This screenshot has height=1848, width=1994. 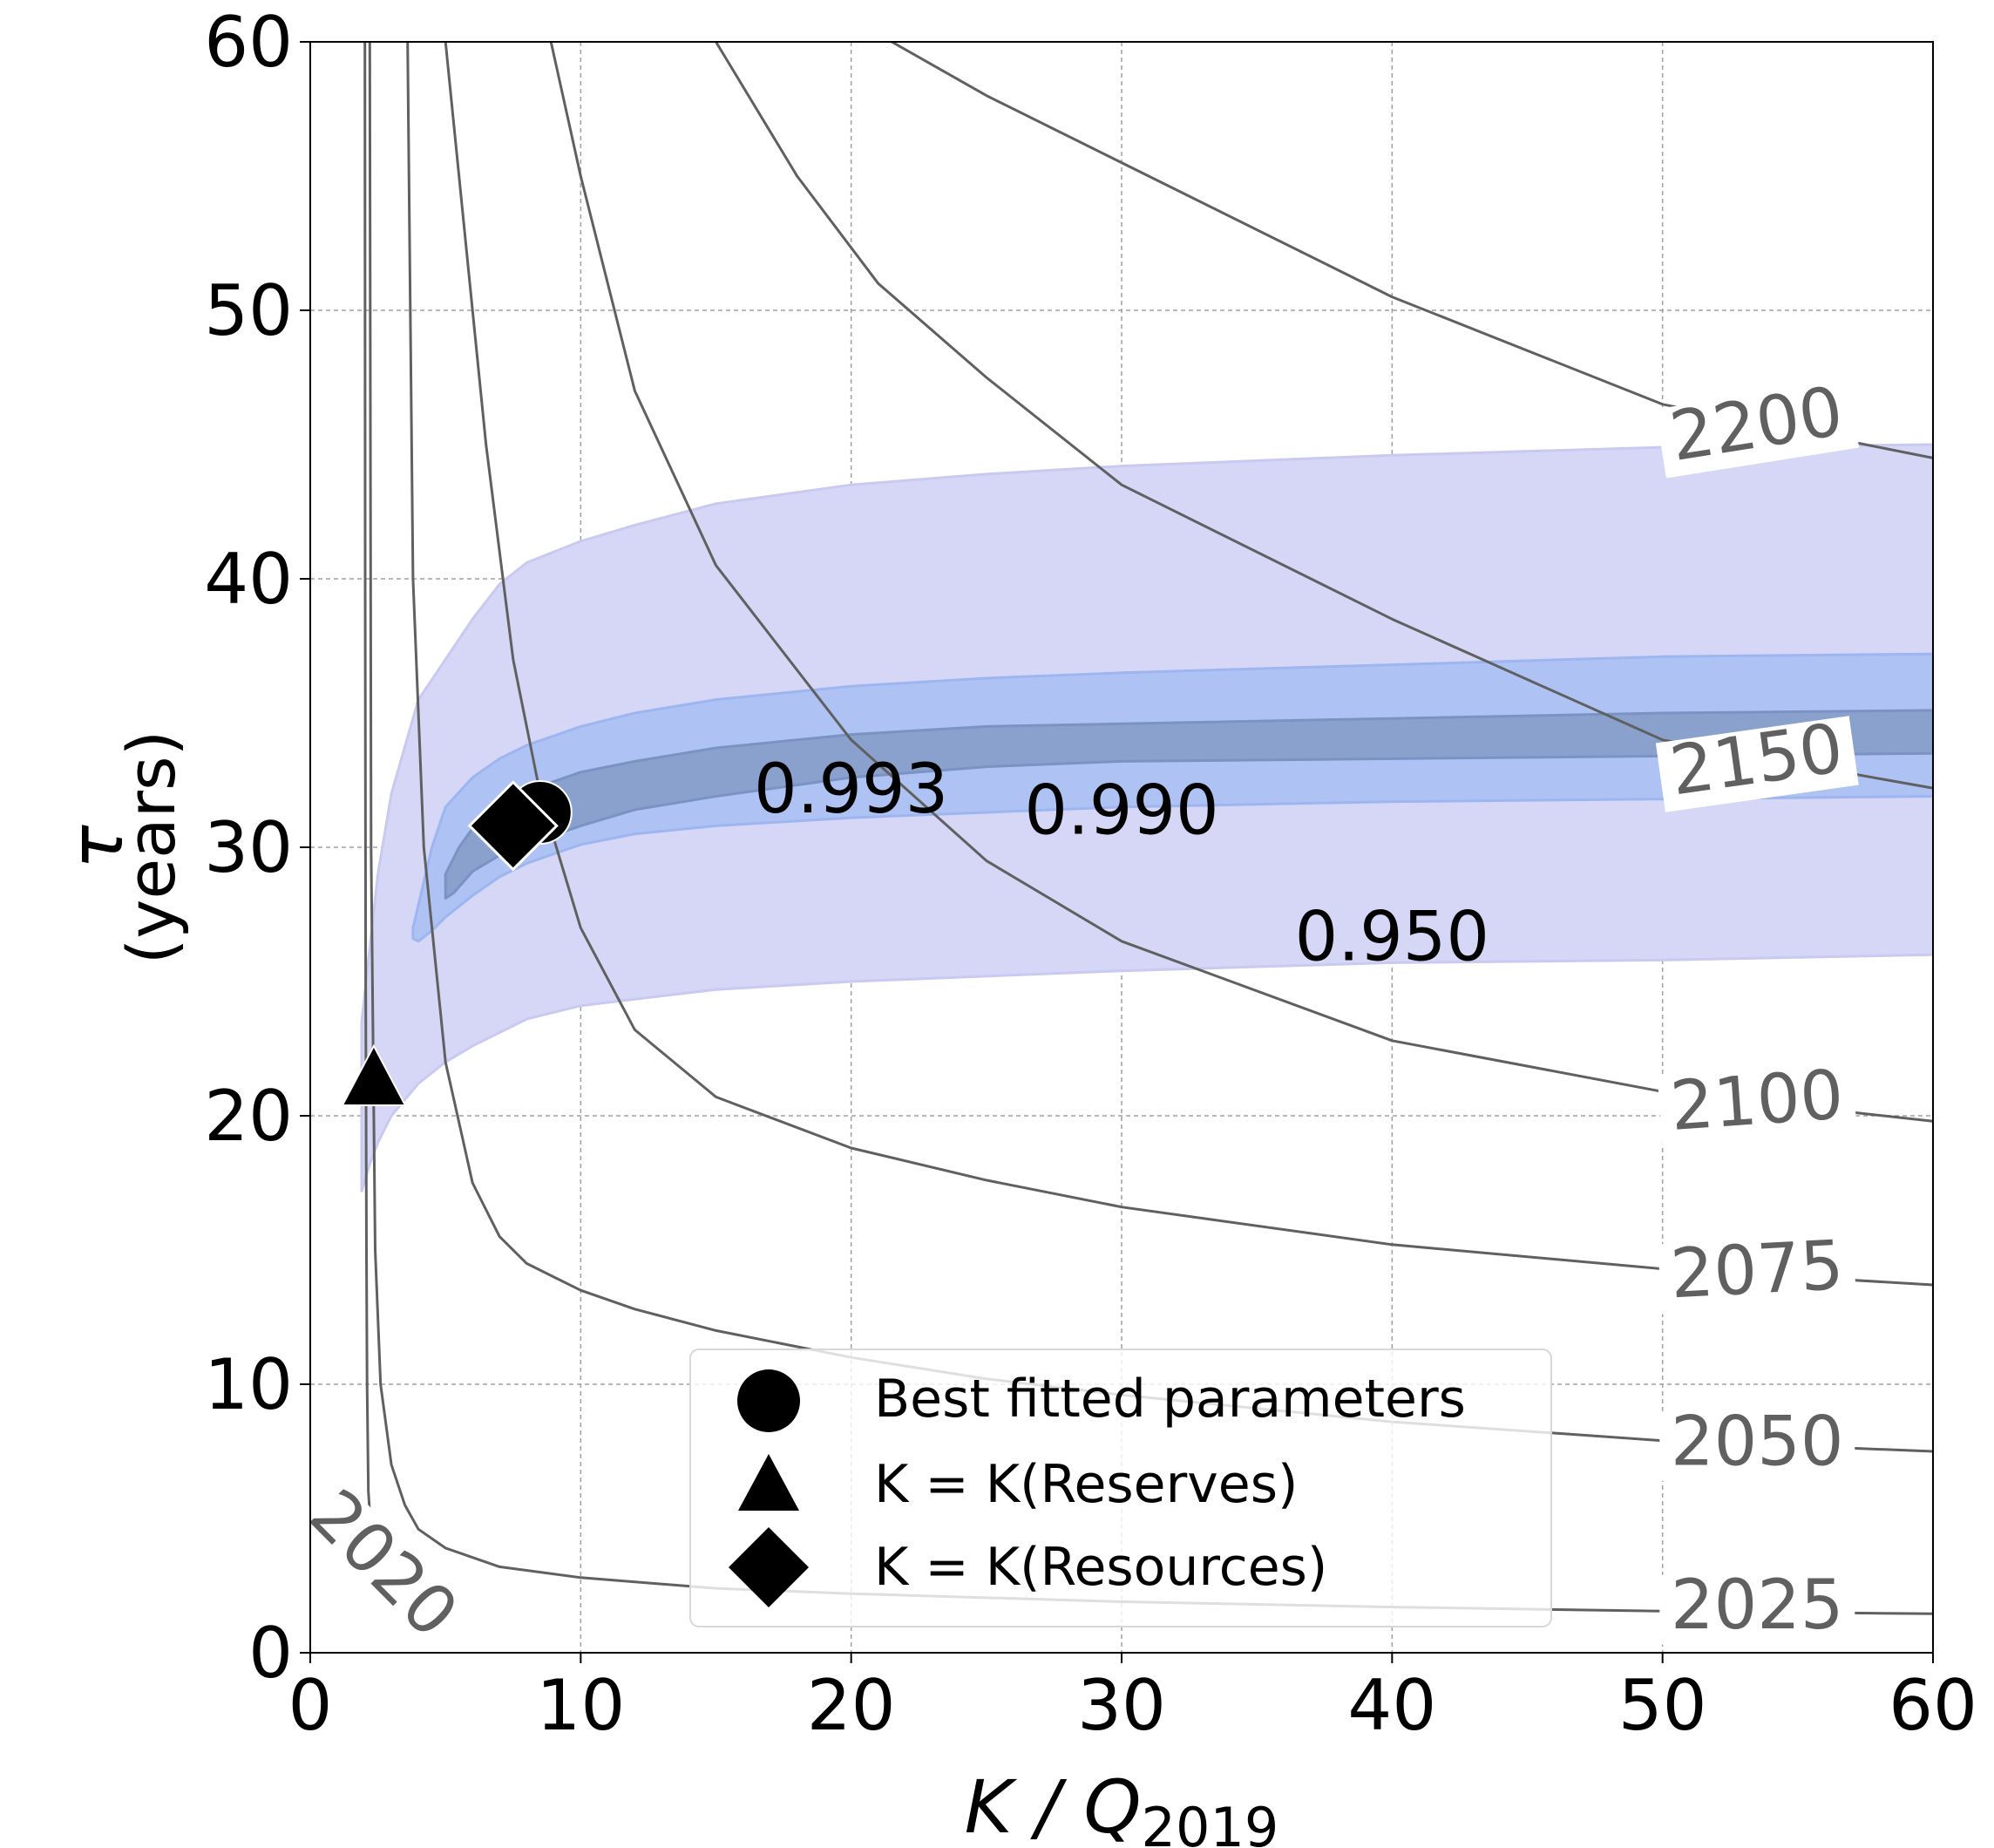 What do you see at coordinates (1210, 1822) in the screenshot?
I see `x-axis-label-subscript: 2019` at bounding box center [1210, 1822].